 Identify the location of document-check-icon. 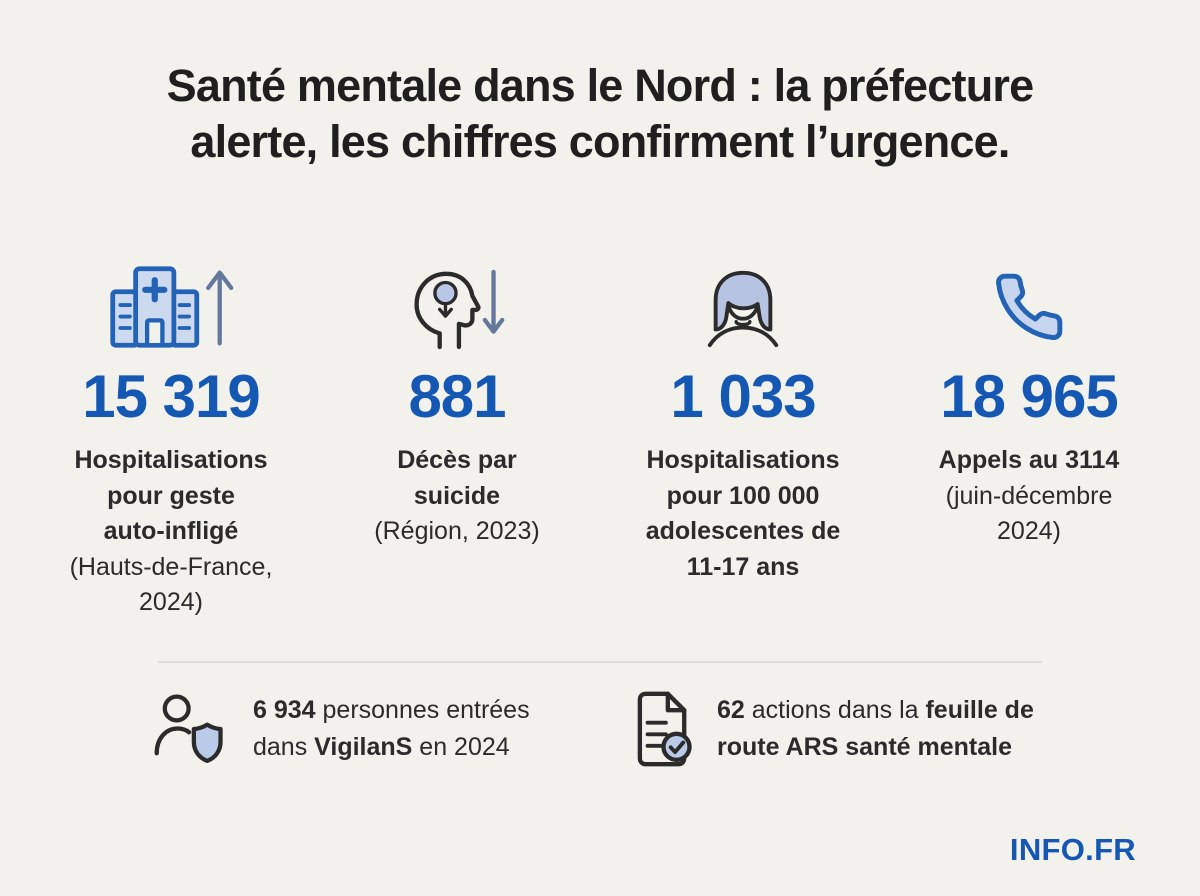
(663, 728).